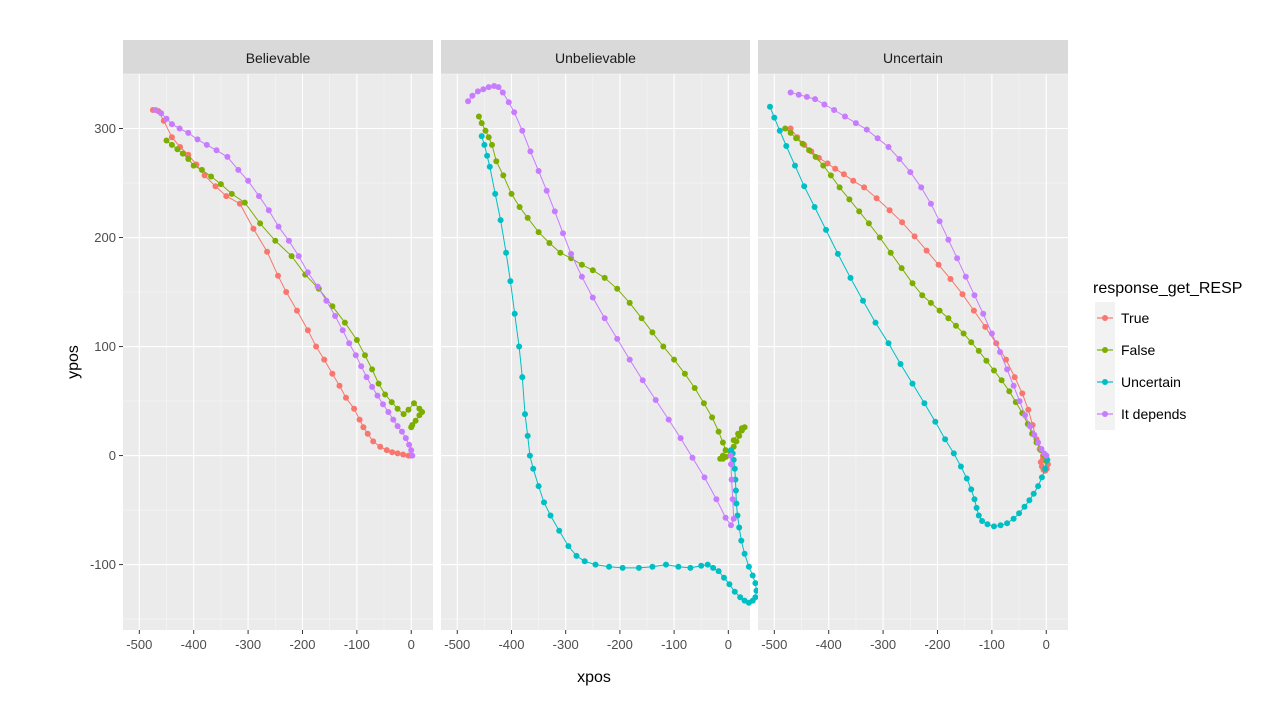 This screenshot has width=1280, height=720. Describe the element at coordinates (1135, 318) in the screenshot. I see `legend-label: True` at that location.